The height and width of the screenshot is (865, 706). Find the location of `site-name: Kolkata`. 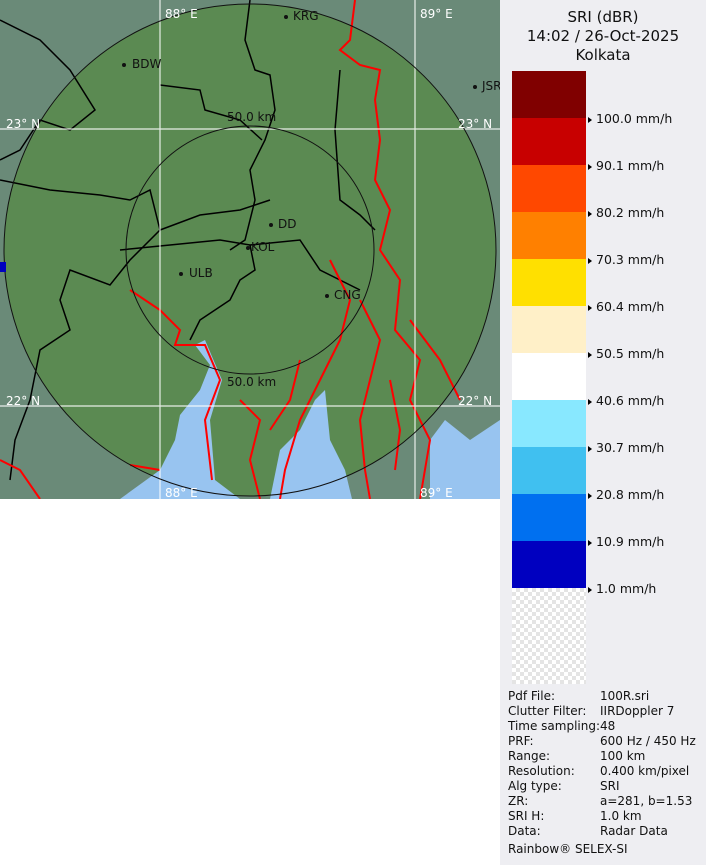

site-name: Kolkata is located at coordinates (603, 55).